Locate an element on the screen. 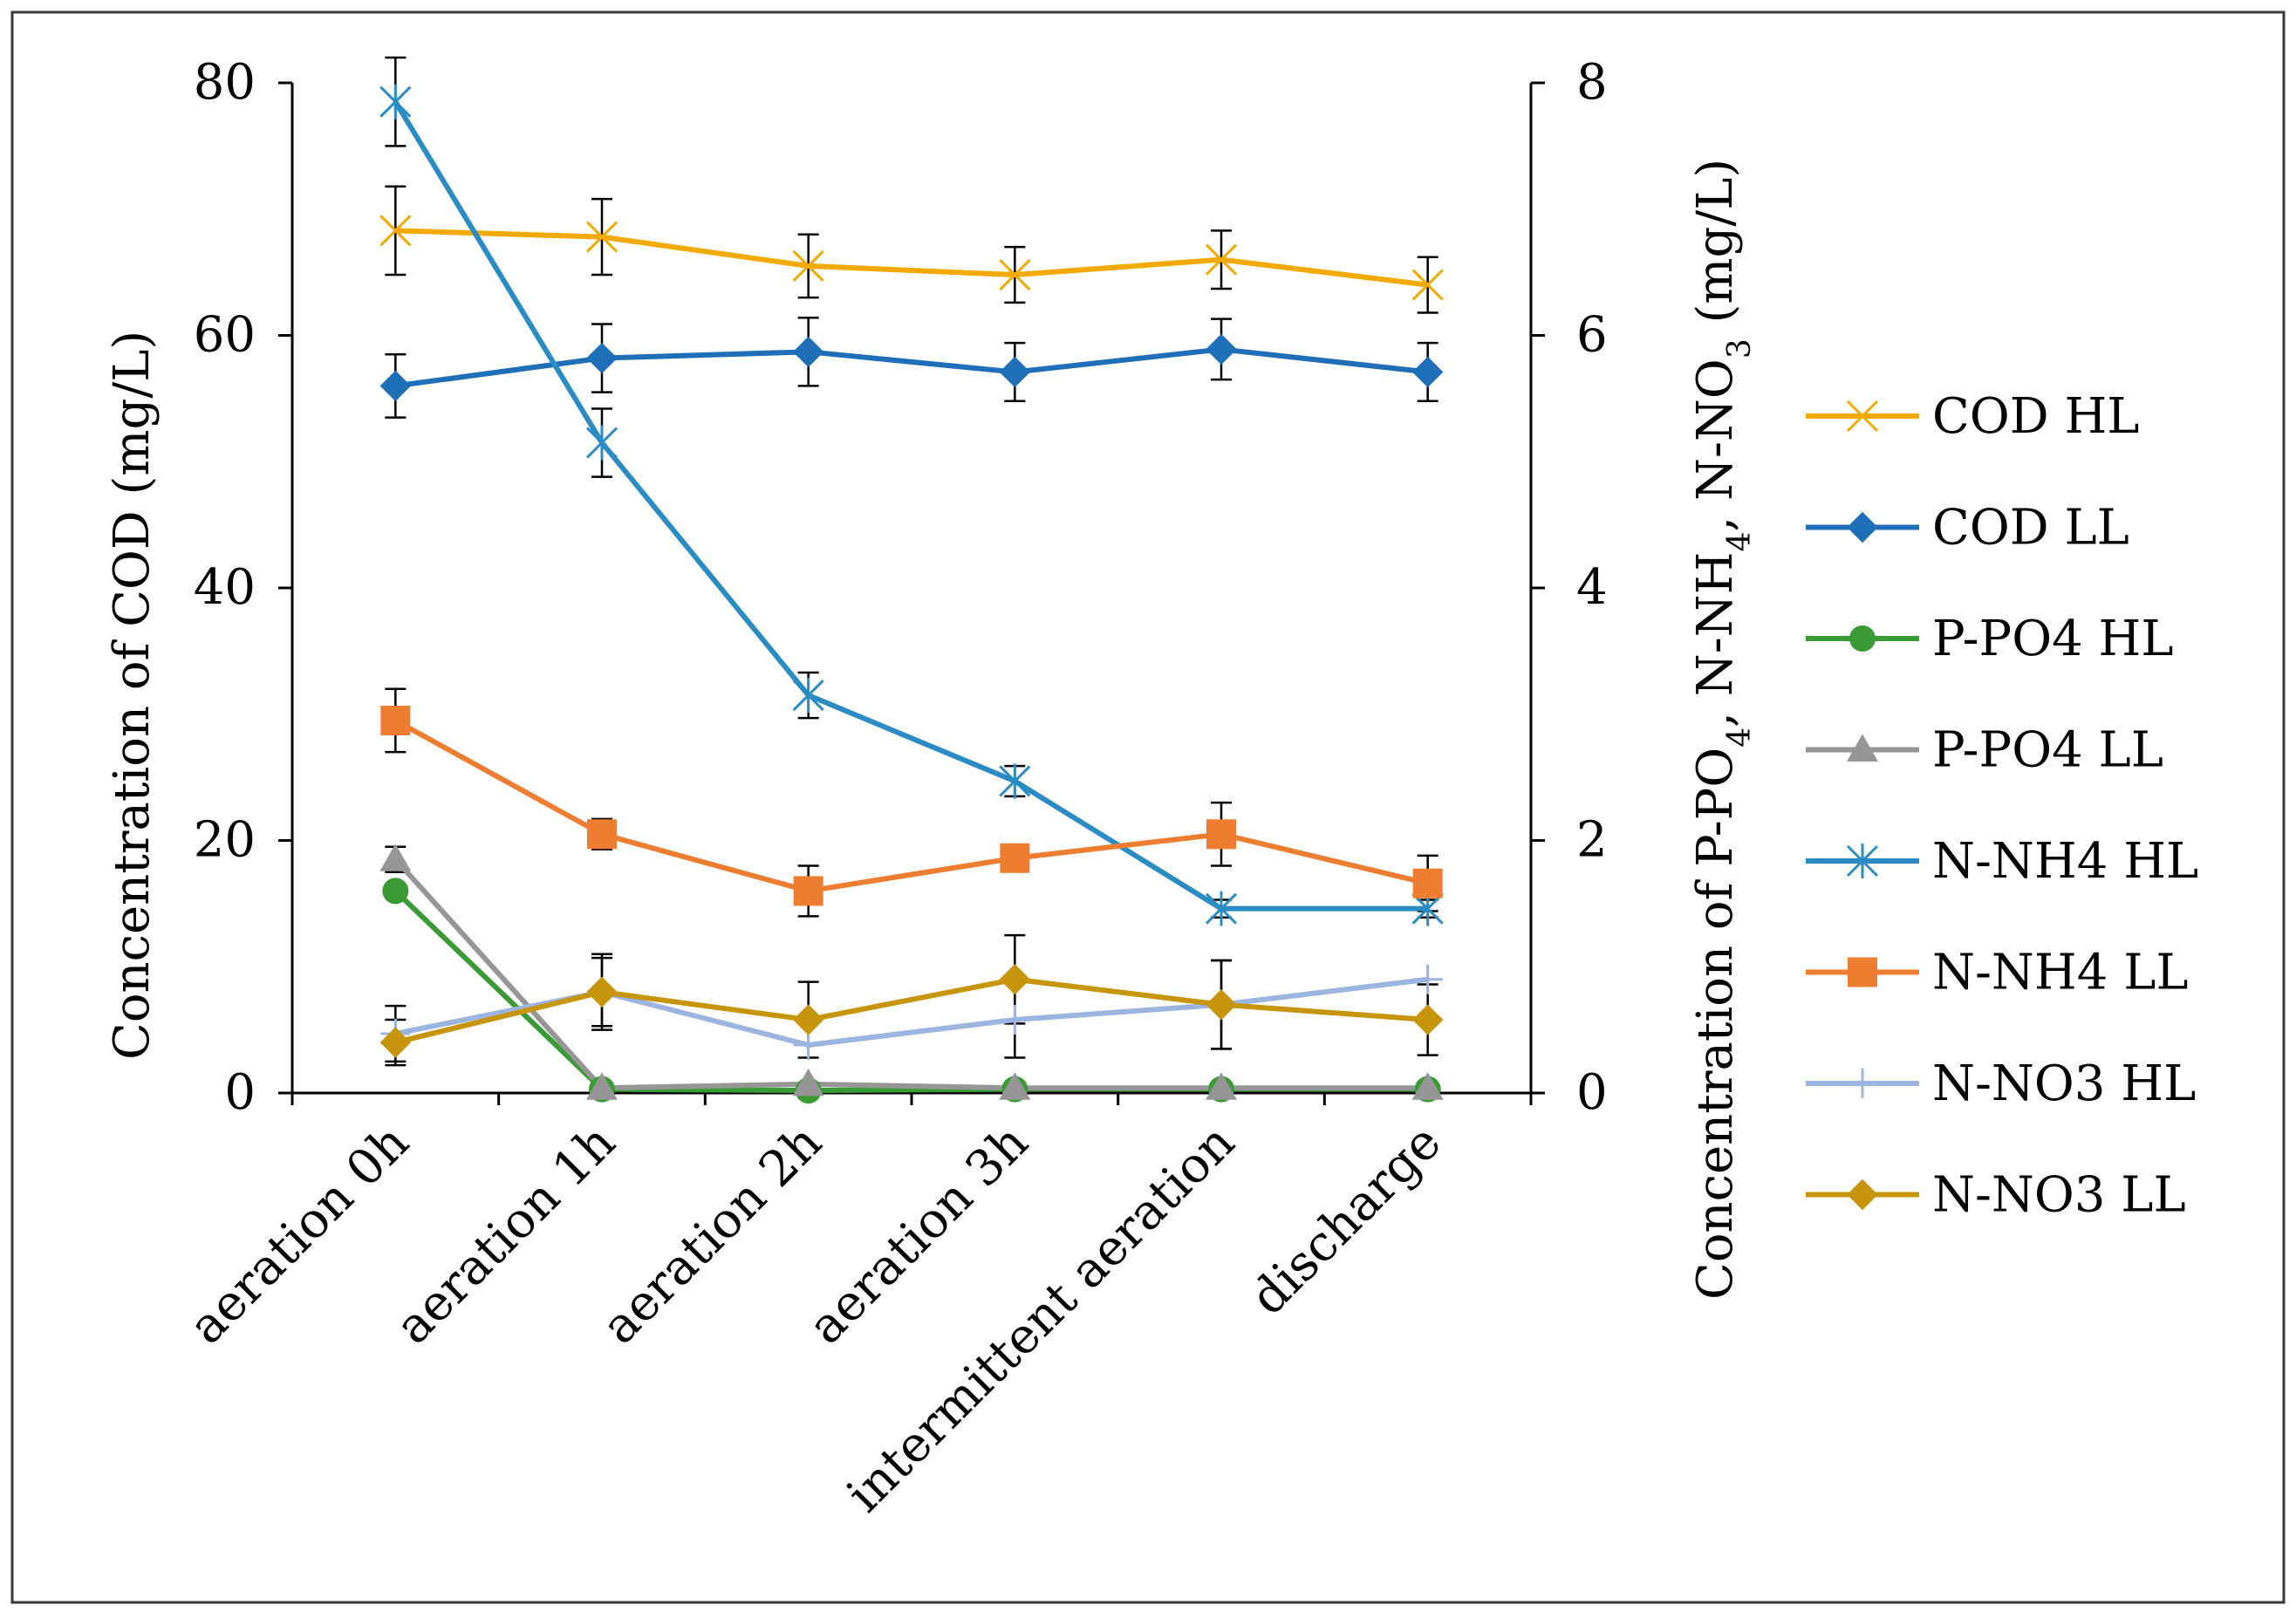 The width and height of the screenshot is (2296, 1619). legend-marker-n-no3-ll is located at coordinates (1862, 1195).